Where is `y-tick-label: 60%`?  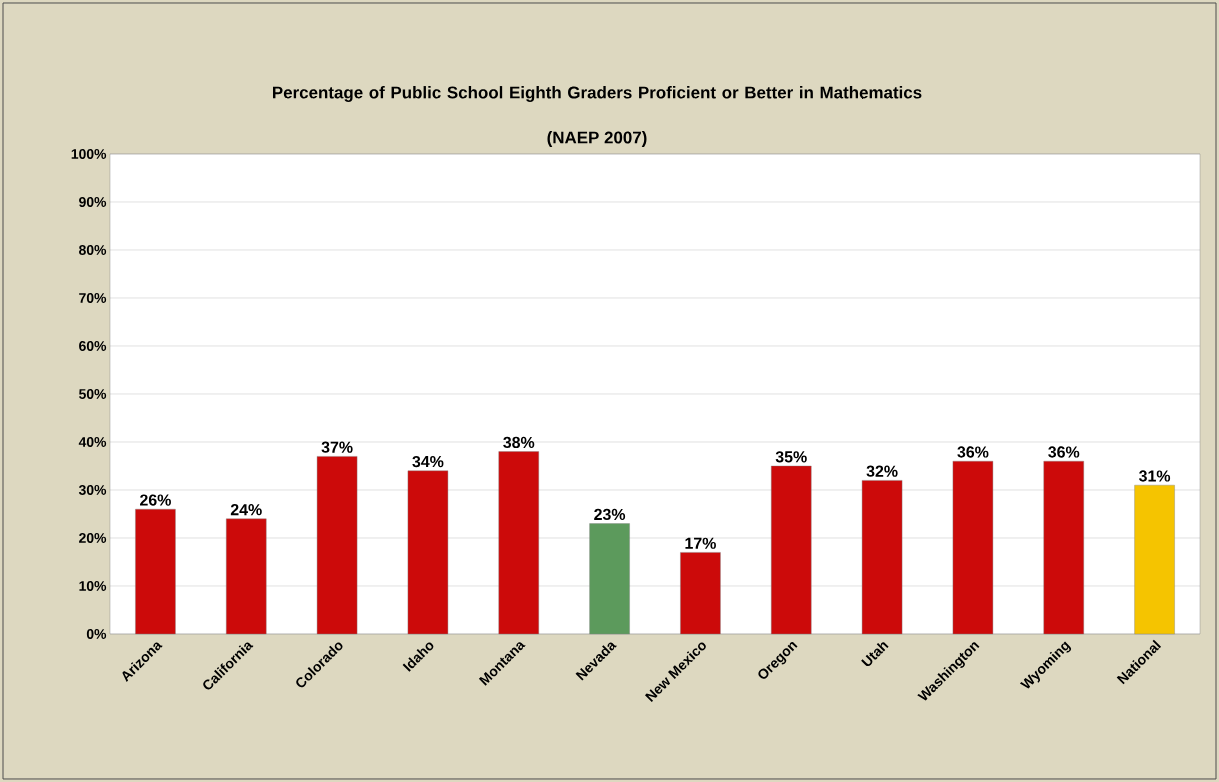
y-tick-label: 60% is located at coordinates (93, 346).